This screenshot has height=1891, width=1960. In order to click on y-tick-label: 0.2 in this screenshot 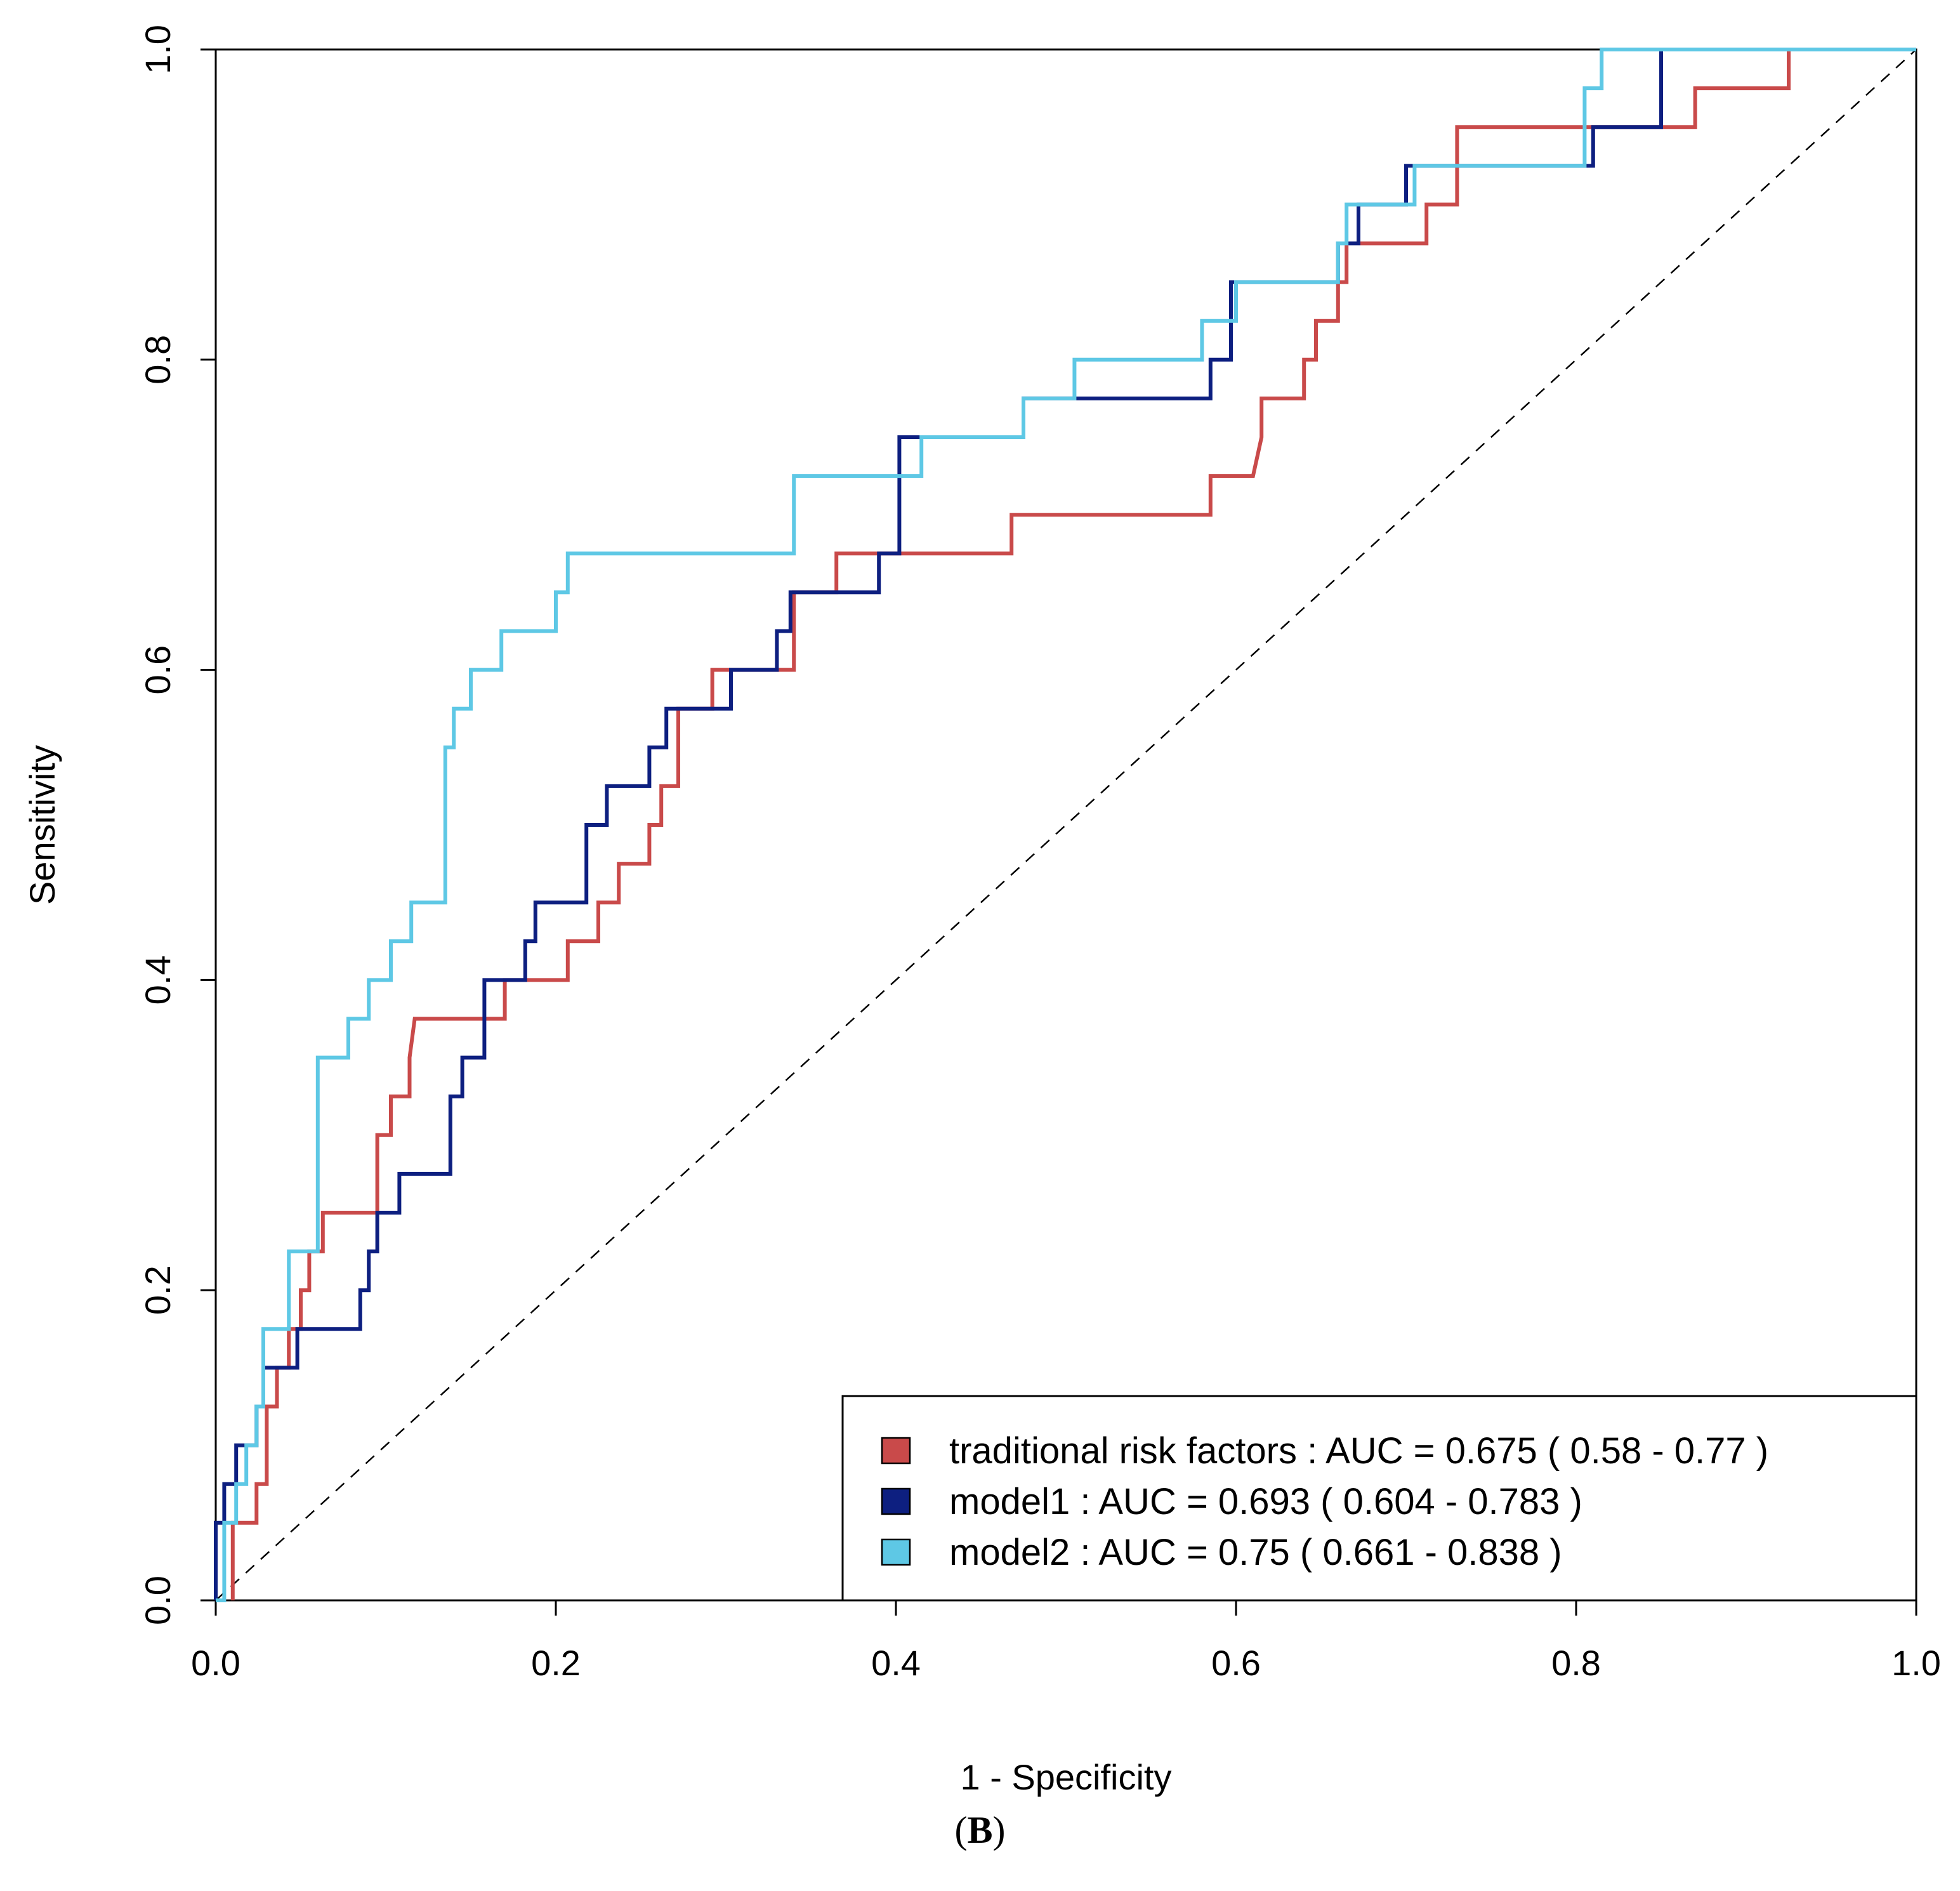, I will do `click(158, 1290)`.